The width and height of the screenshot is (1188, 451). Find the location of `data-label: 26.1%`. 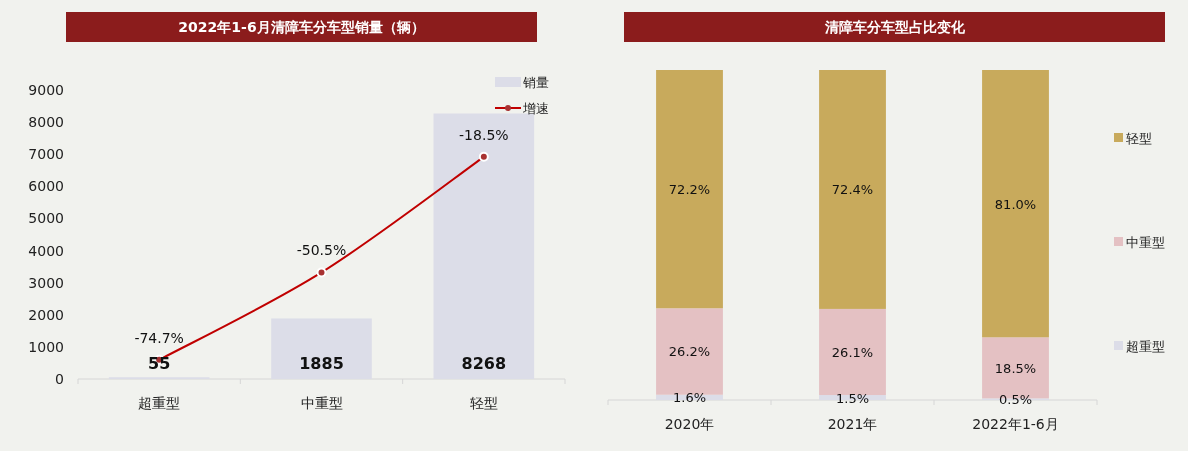

data-label: 26.1% is located at coordinates (852, 352).